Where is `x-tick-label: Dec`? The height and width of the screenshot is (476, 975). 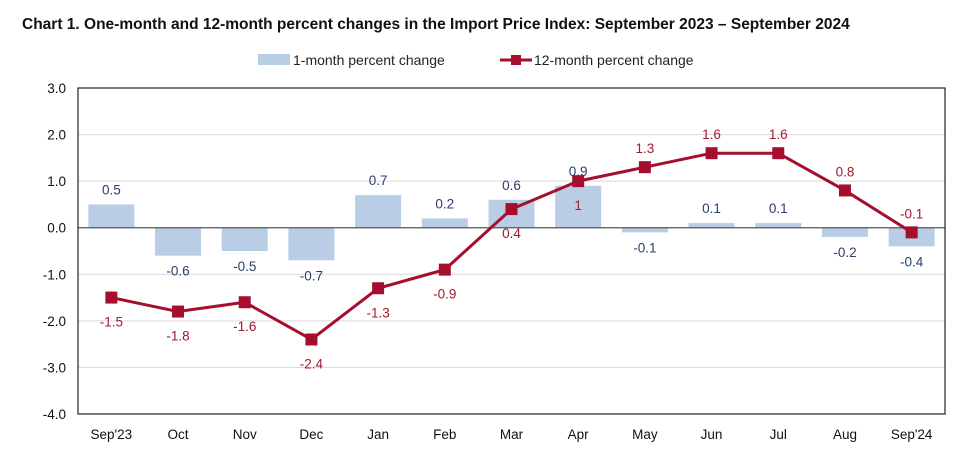
x-tick-label: Dec is located at coordinates (311, 434).